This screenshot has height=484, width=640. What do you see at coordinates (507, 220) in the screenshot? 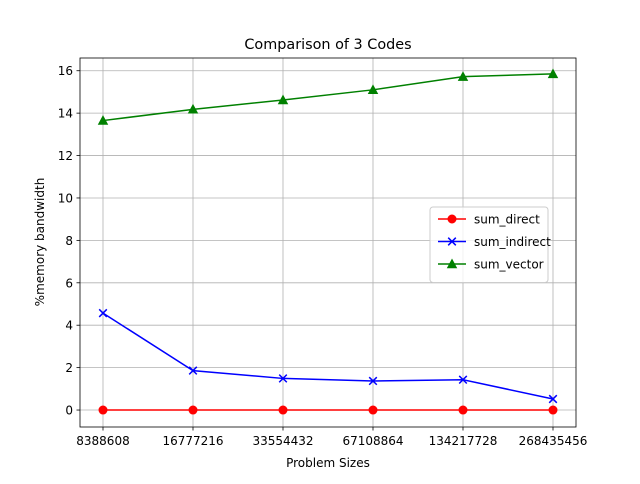
I see `legend-label-sum_direct: sum_direct` at bounding box center [507, 220].